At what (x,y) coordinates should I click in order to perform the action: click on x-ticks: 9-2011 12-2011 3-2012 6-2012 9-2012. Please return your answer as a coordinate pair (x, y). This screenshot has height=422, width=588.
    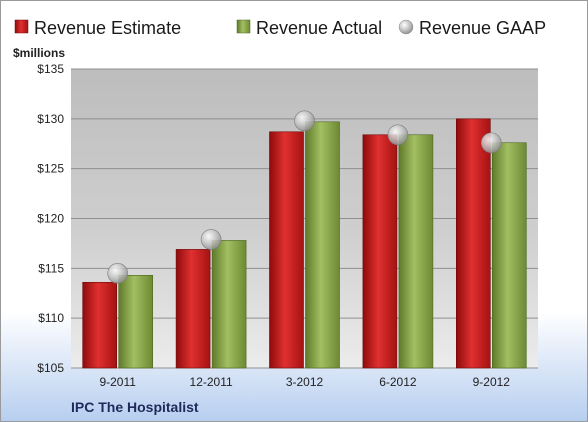
    Looking at the image, I should click on (304, 382).